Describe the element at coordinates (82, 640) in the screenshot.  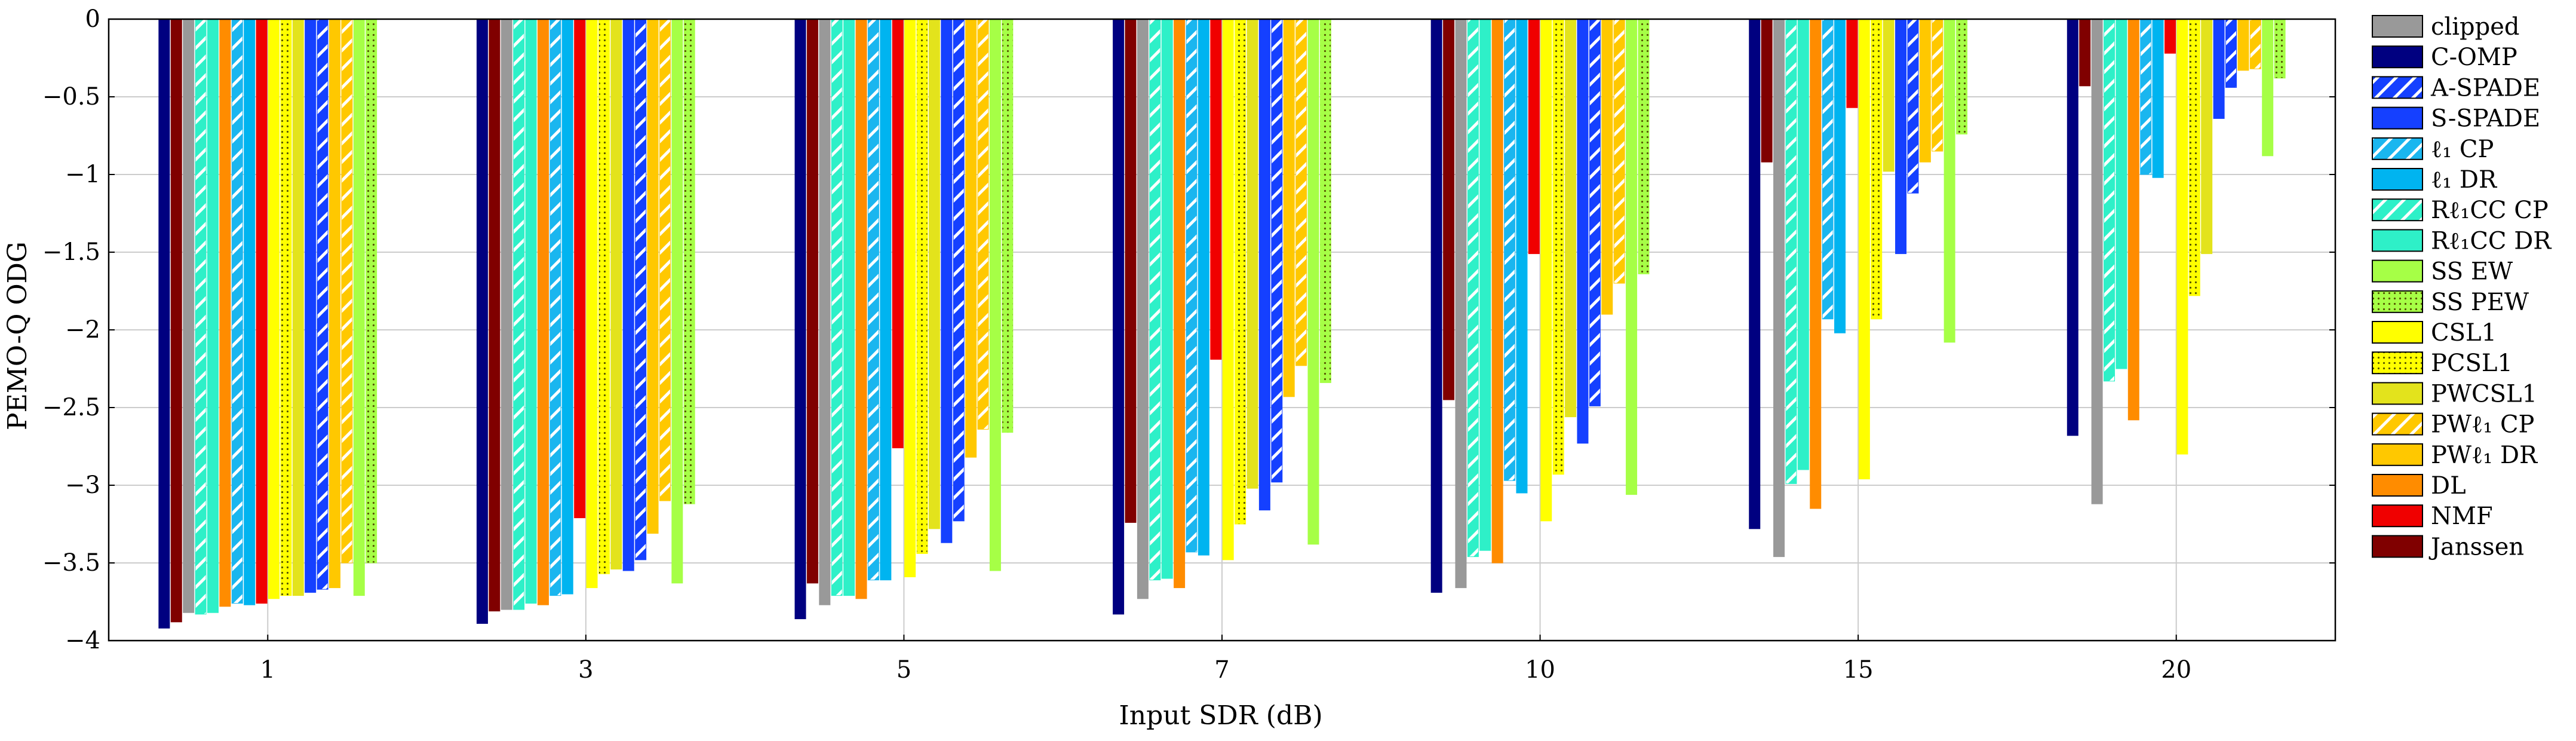
I see `y-tick-label: −4` at that location.